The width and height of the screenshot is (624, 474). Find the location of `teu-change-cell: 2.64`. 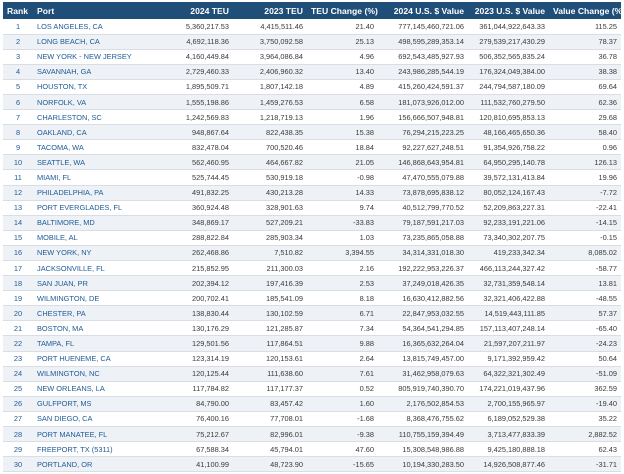

teu-change-cell: 2.64 is located at coordinates (342, 359).